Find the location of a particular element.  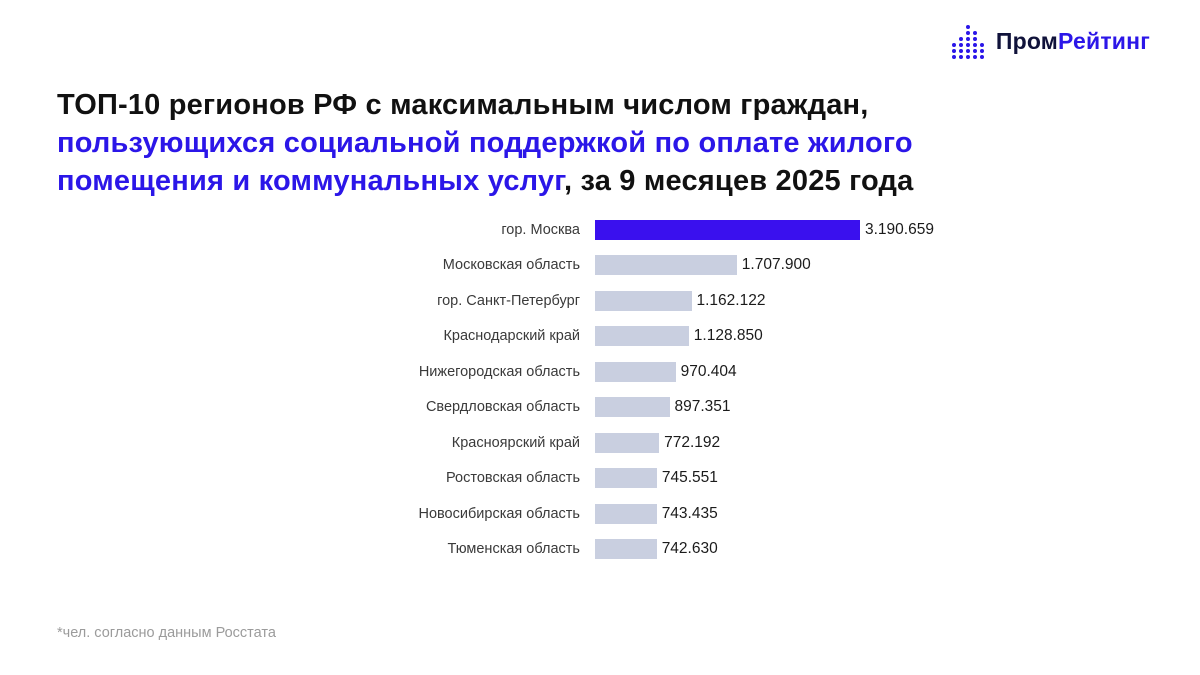

category-label: Новосибирская область is located at coordinates (499, 513).